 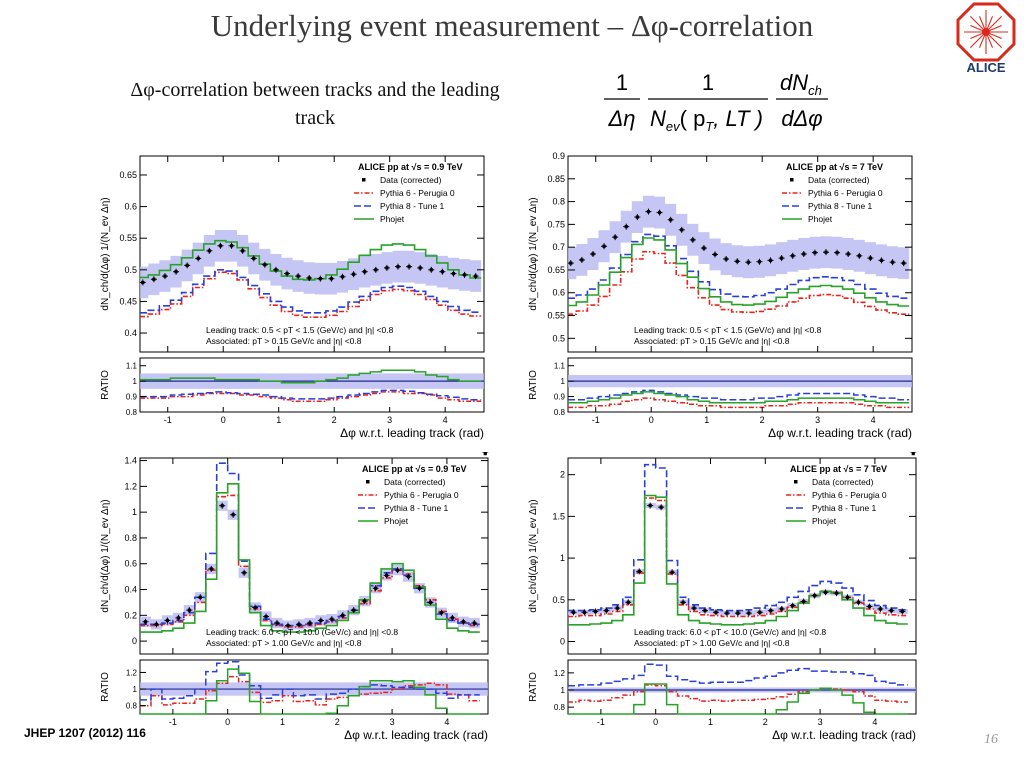 I want to click on y-tick-label: 2, so click(x=562, y=475).